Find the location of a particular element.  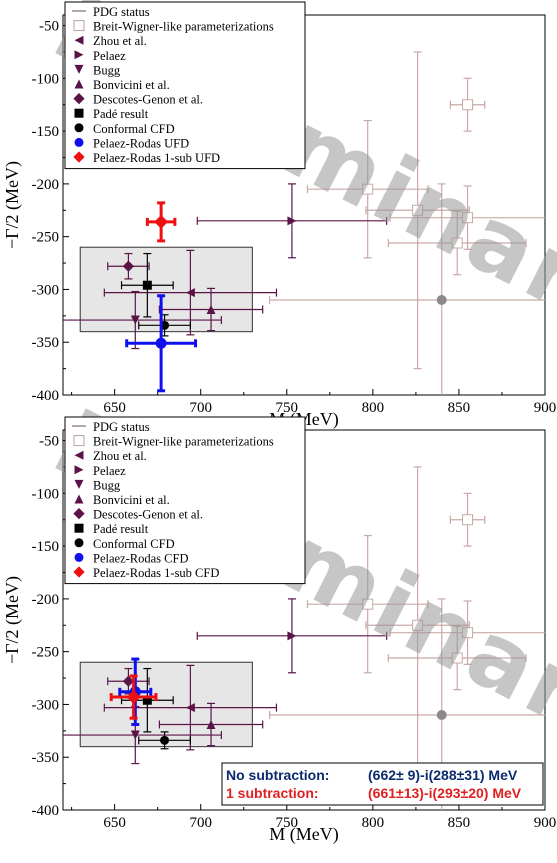

series-pelaez is located at coordinates (292, 636).